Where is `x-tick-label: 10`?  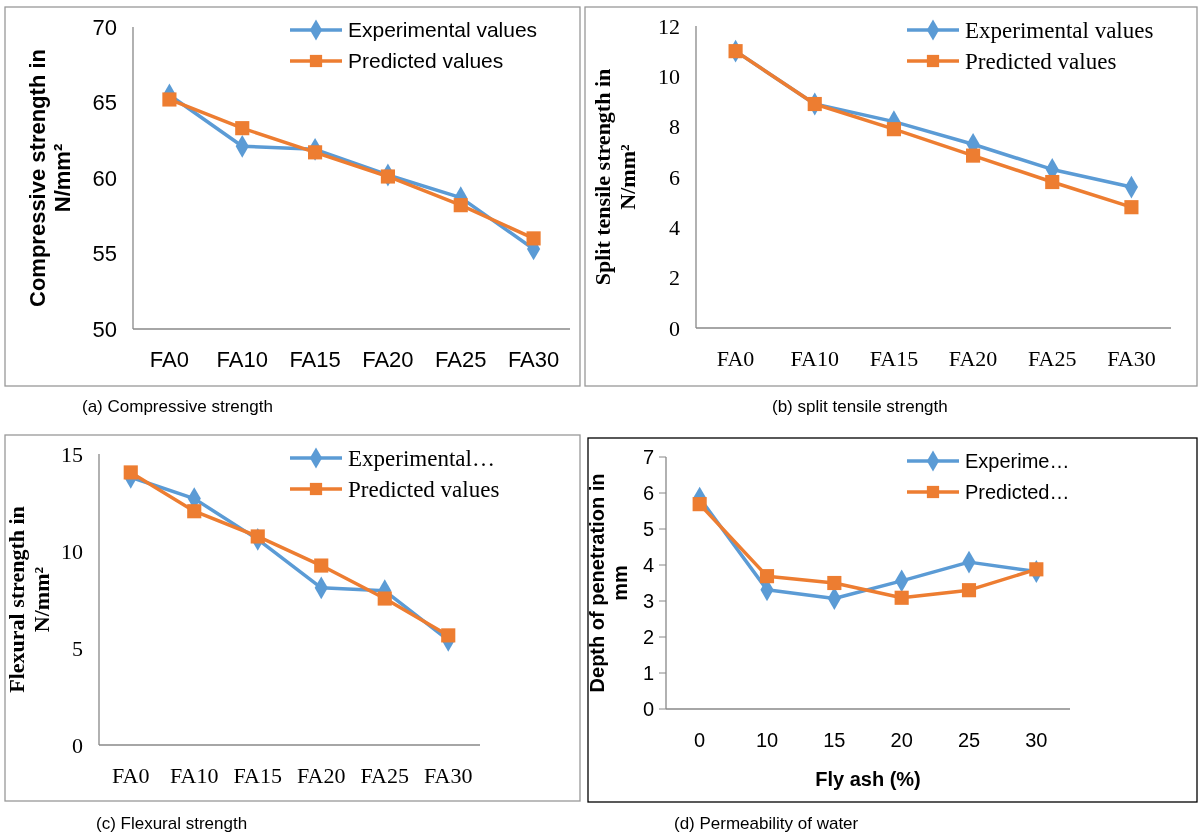 x-tick-label: 10 is located at coordinates (767, 740).